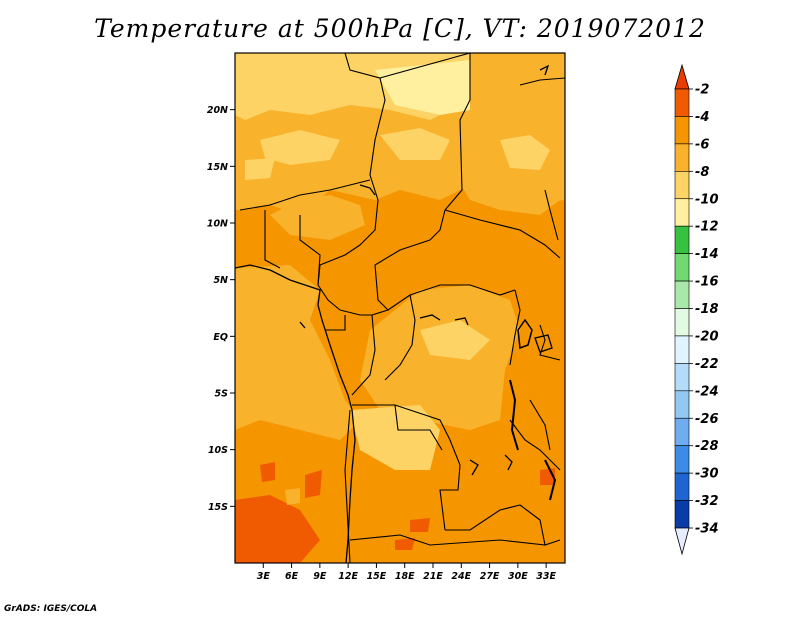 This screenshot has width=800, height=618. What do you see at coordinates (221, 309) in the screenshot?
I see `latitude-axis: 20N 15N 10N 5N EQ 5S 10S 15S` at bounding box center [221, 309].